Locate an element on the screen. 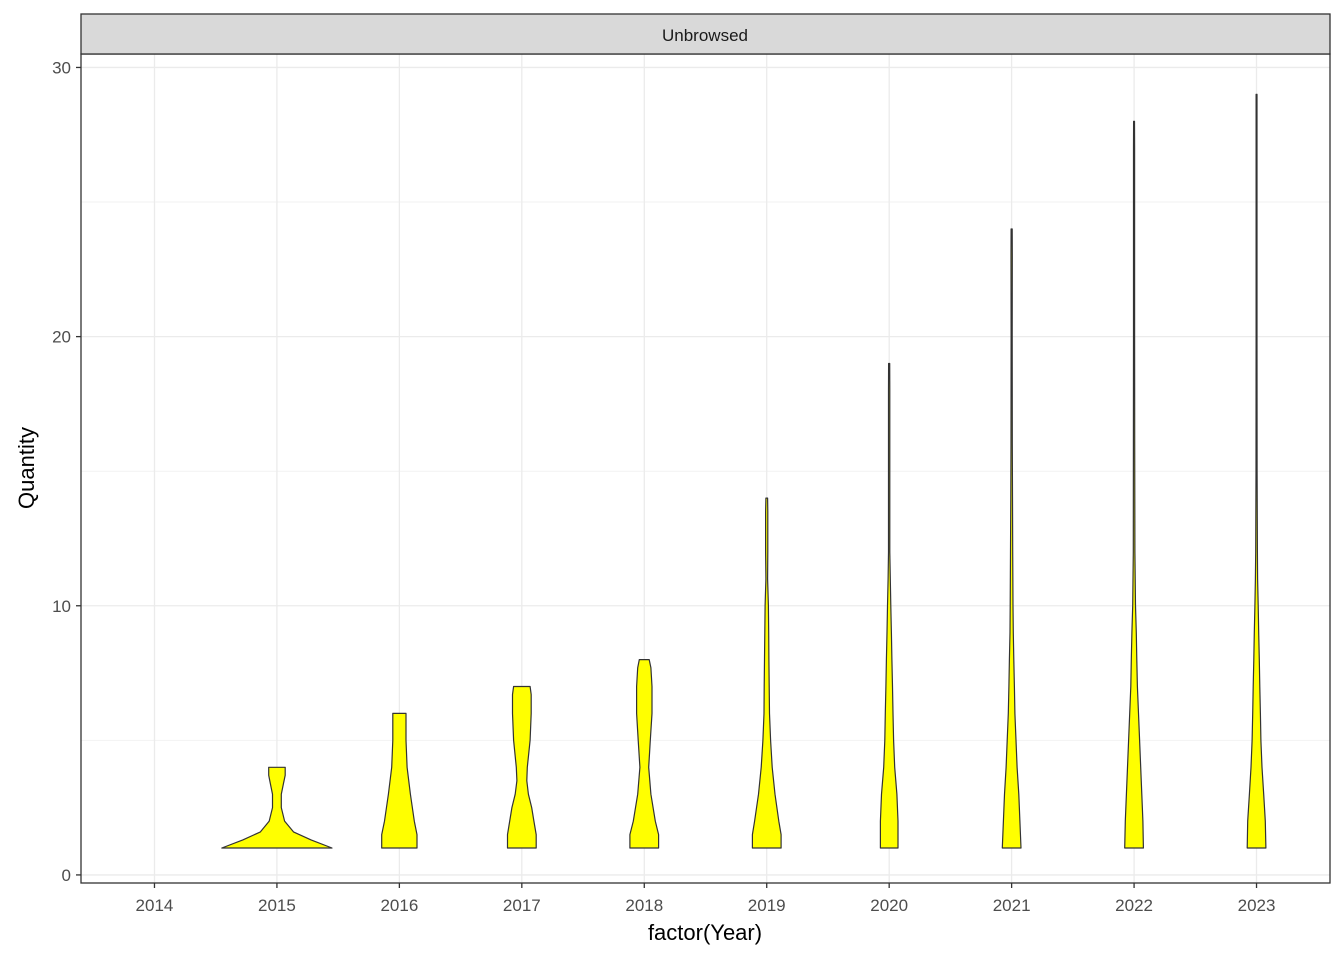  violin-2022 is located at coordinates (1134, 484).